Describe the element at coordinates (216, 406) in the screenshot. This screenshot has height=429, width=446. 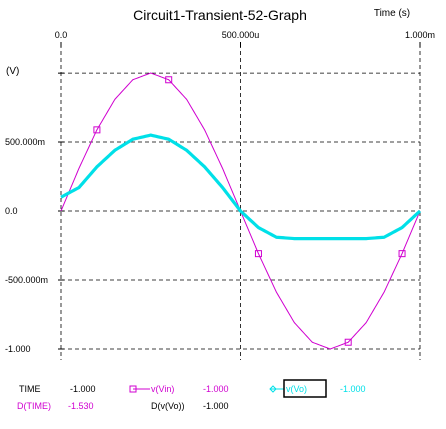
I see `dvo-value: -1.000` at that location.